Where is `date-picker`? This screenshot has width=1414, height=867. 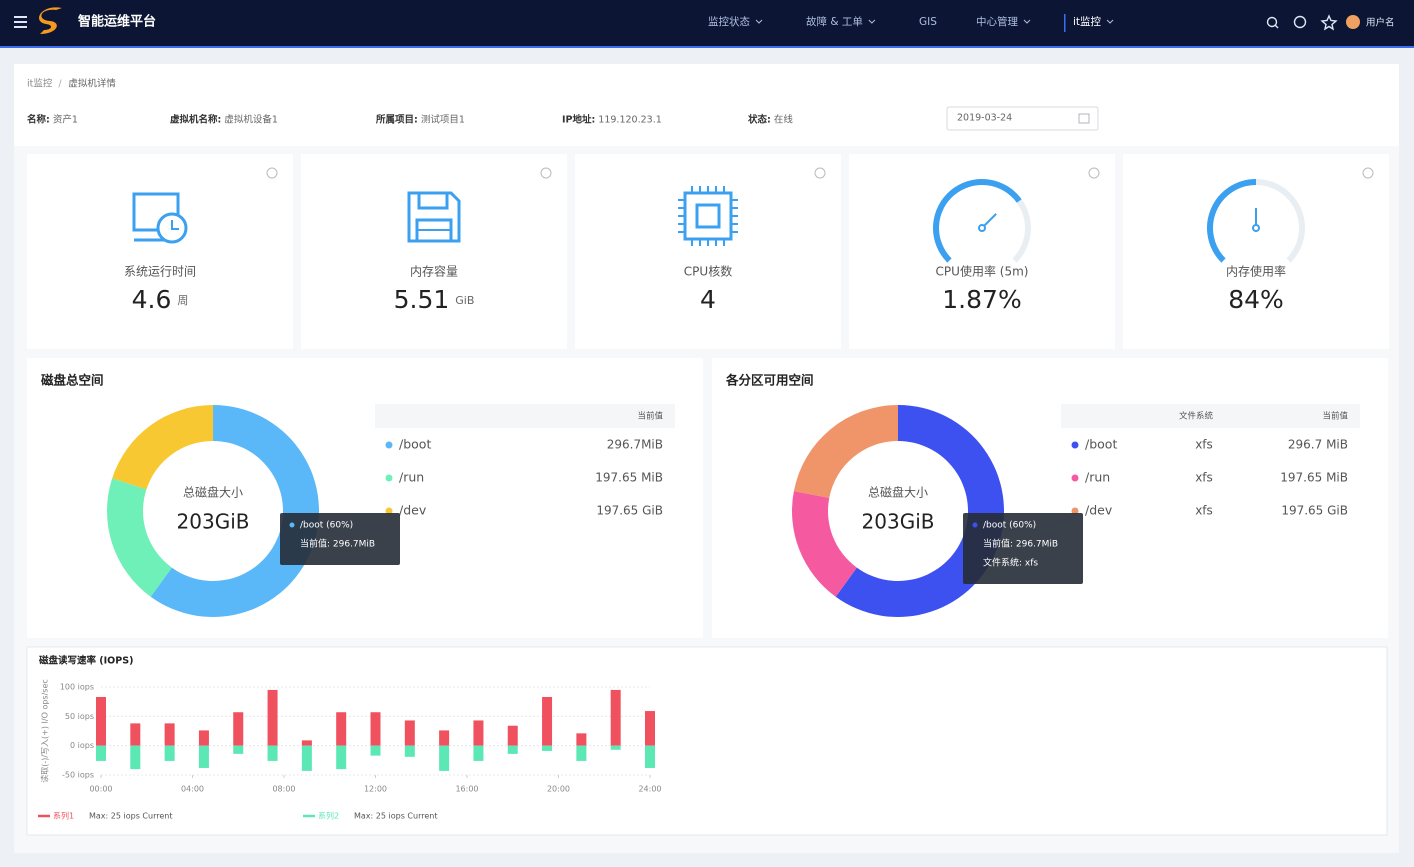
date-picker is located at coordinates (1022, 118).